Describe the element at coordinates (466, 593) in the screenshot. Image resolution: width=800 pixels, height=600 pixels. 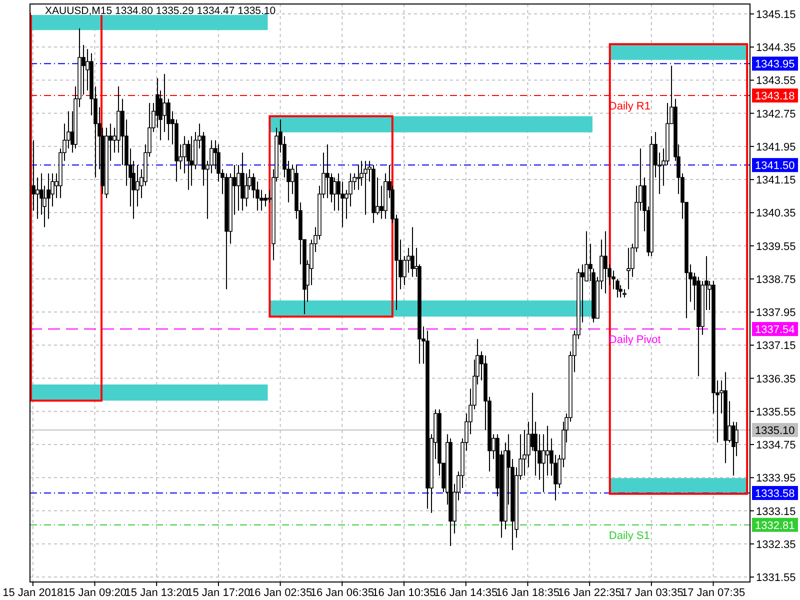
I see `x-tick-label: 16 Jan 14:35` at that location.